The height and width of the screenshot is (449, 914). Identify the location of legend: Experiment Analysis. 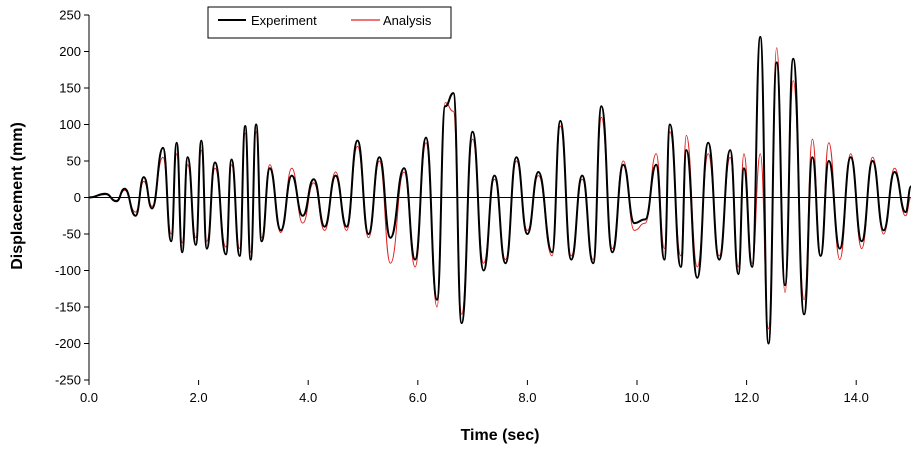
(329, 22).